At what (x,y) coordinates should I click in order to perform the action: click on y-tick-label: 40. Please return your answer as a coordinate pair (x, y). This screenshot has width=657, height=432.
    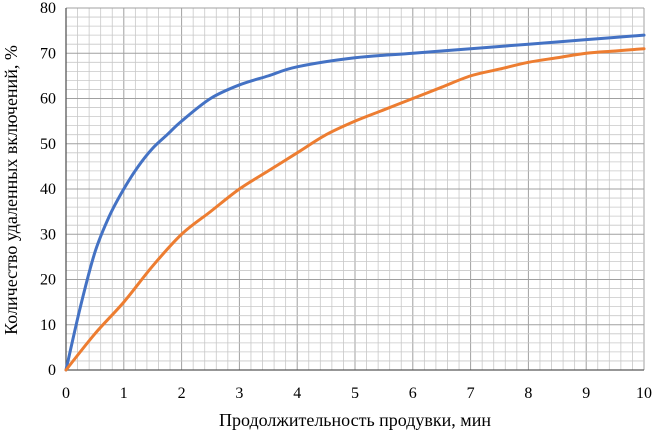
    Looking at the image, I should click on (48, 189).